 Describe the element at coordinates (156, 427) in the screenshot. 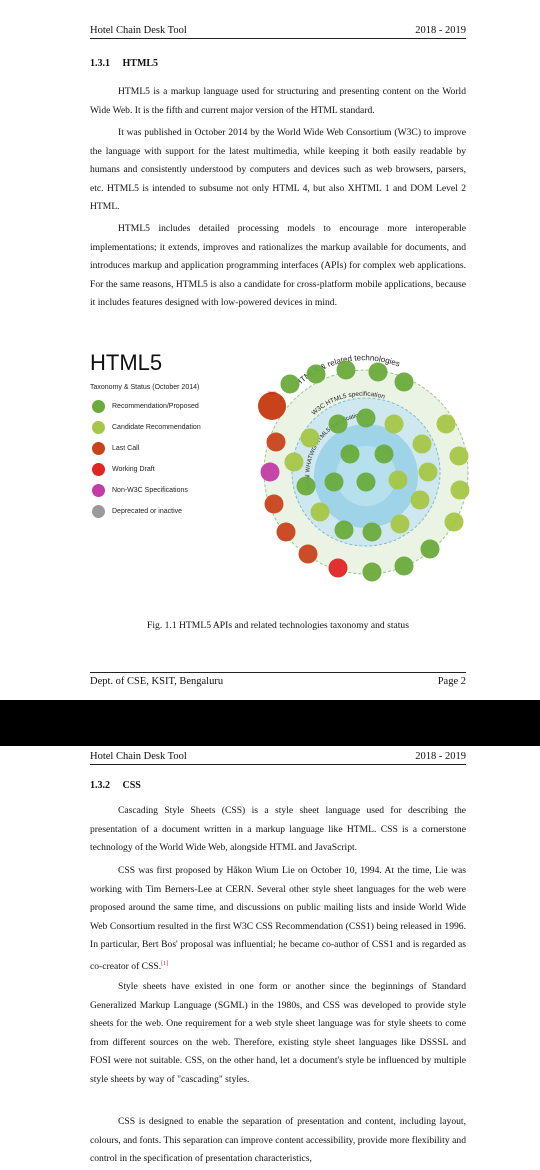

I see `legend-label: Candidate Recommendation` at that location.